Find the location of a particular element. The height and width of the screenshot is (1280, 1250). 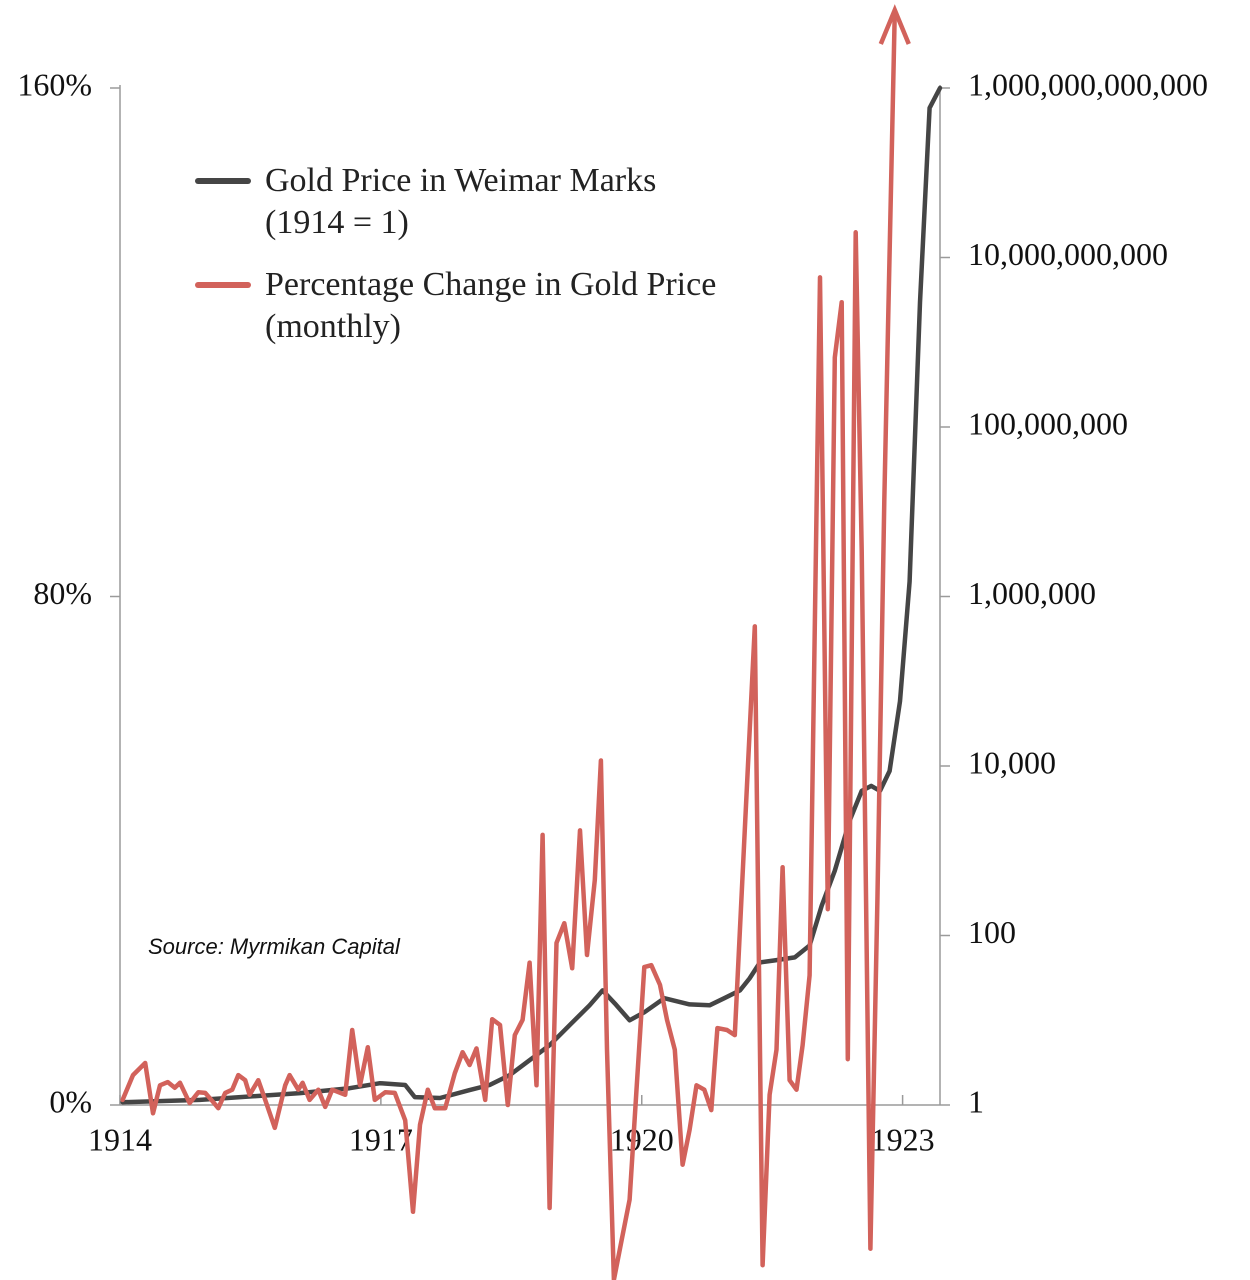

x-tick-label: 1914 is located at coordinates (120, 1139).